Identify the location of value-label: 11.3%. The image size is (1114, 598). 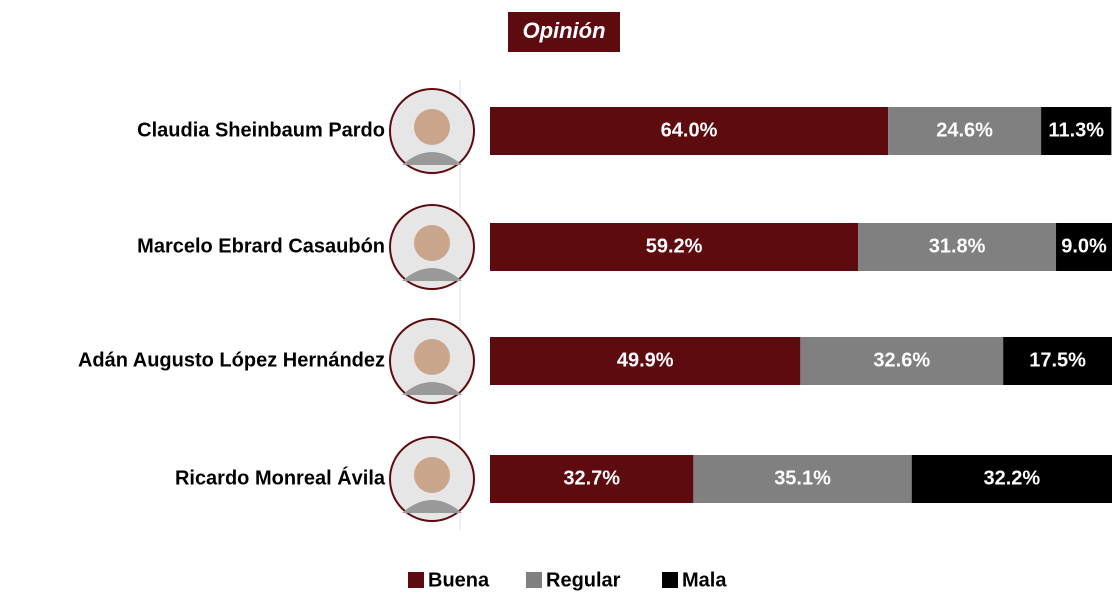
(1076, 130).